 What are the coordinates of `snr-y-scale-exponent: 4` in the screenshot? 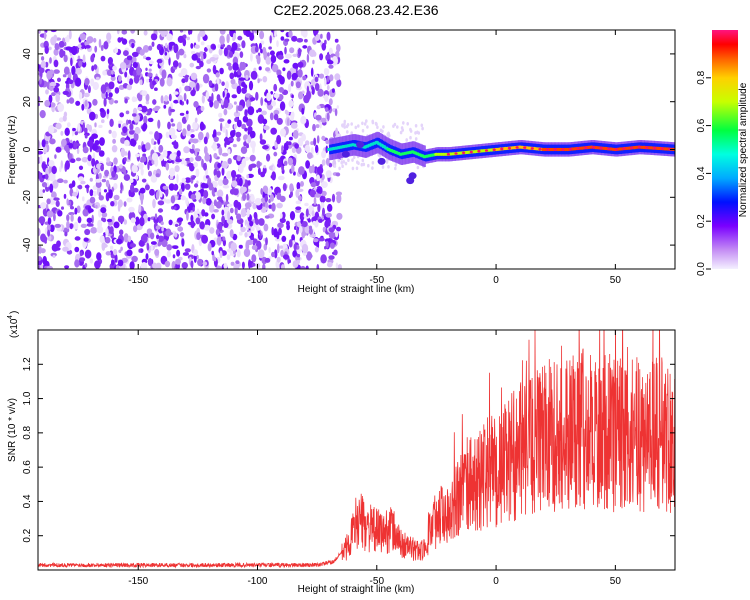 It's located at (10, 317).